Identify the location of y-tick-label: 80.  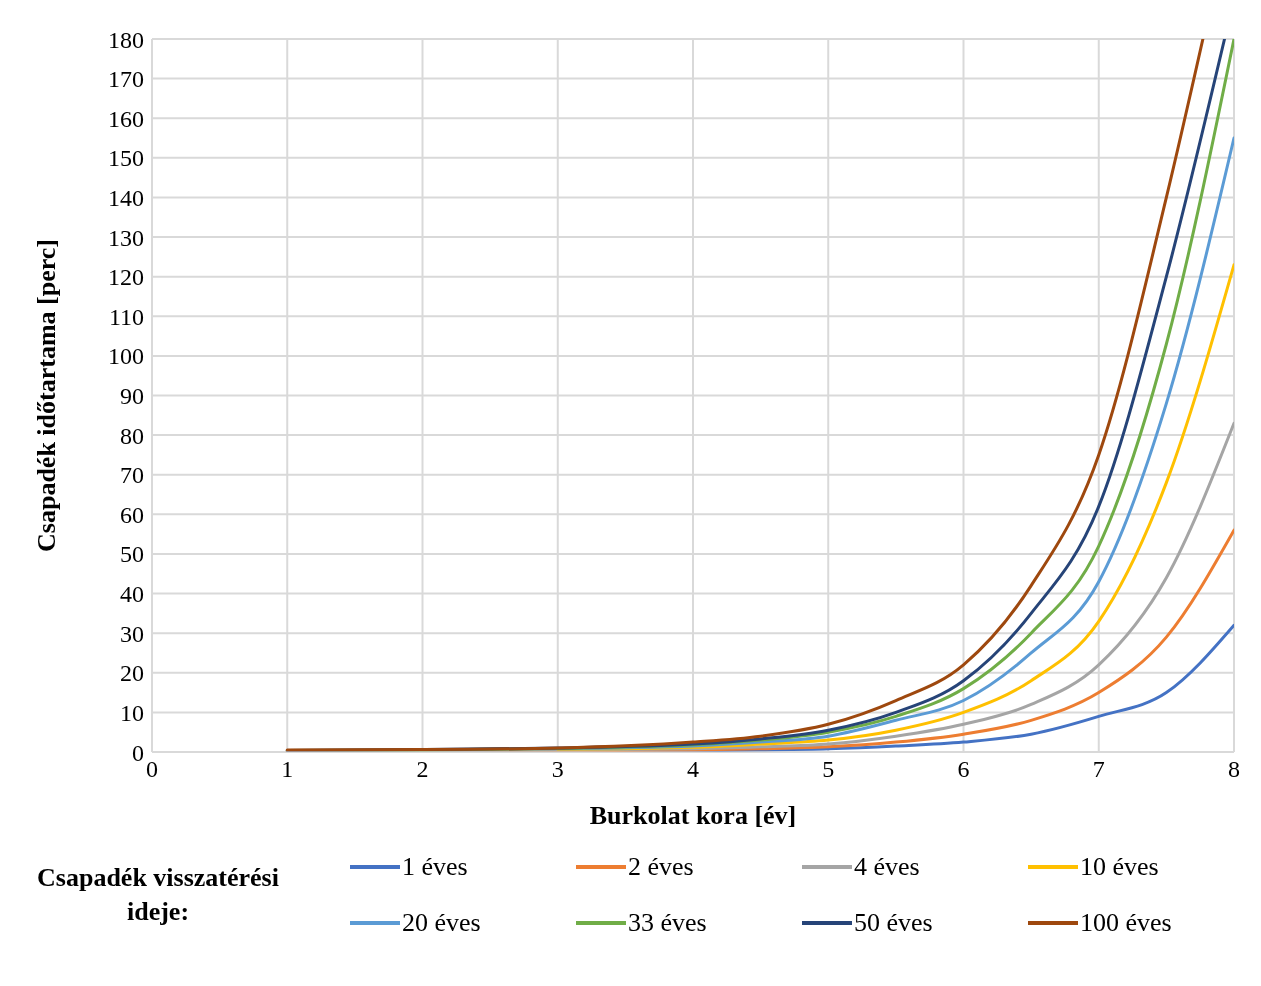
(132, 435).